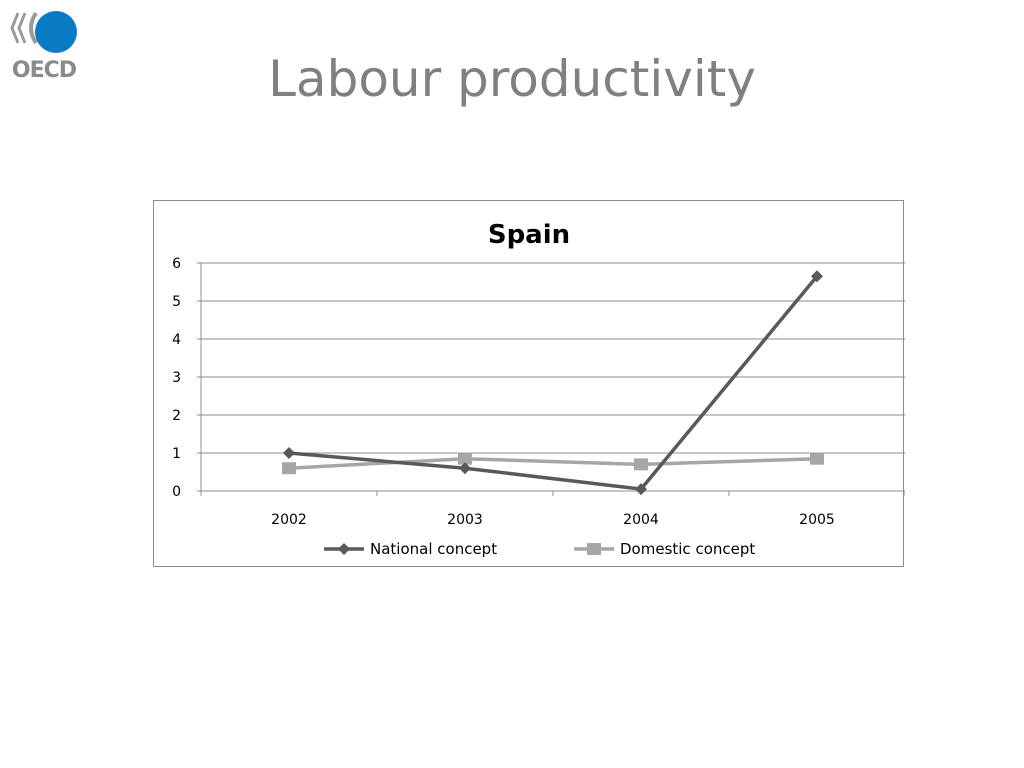  What do you see at coordinates (641, 520) in the screenshot?
I see `x-tick-label: 2004` at bounding box center [641, 520].